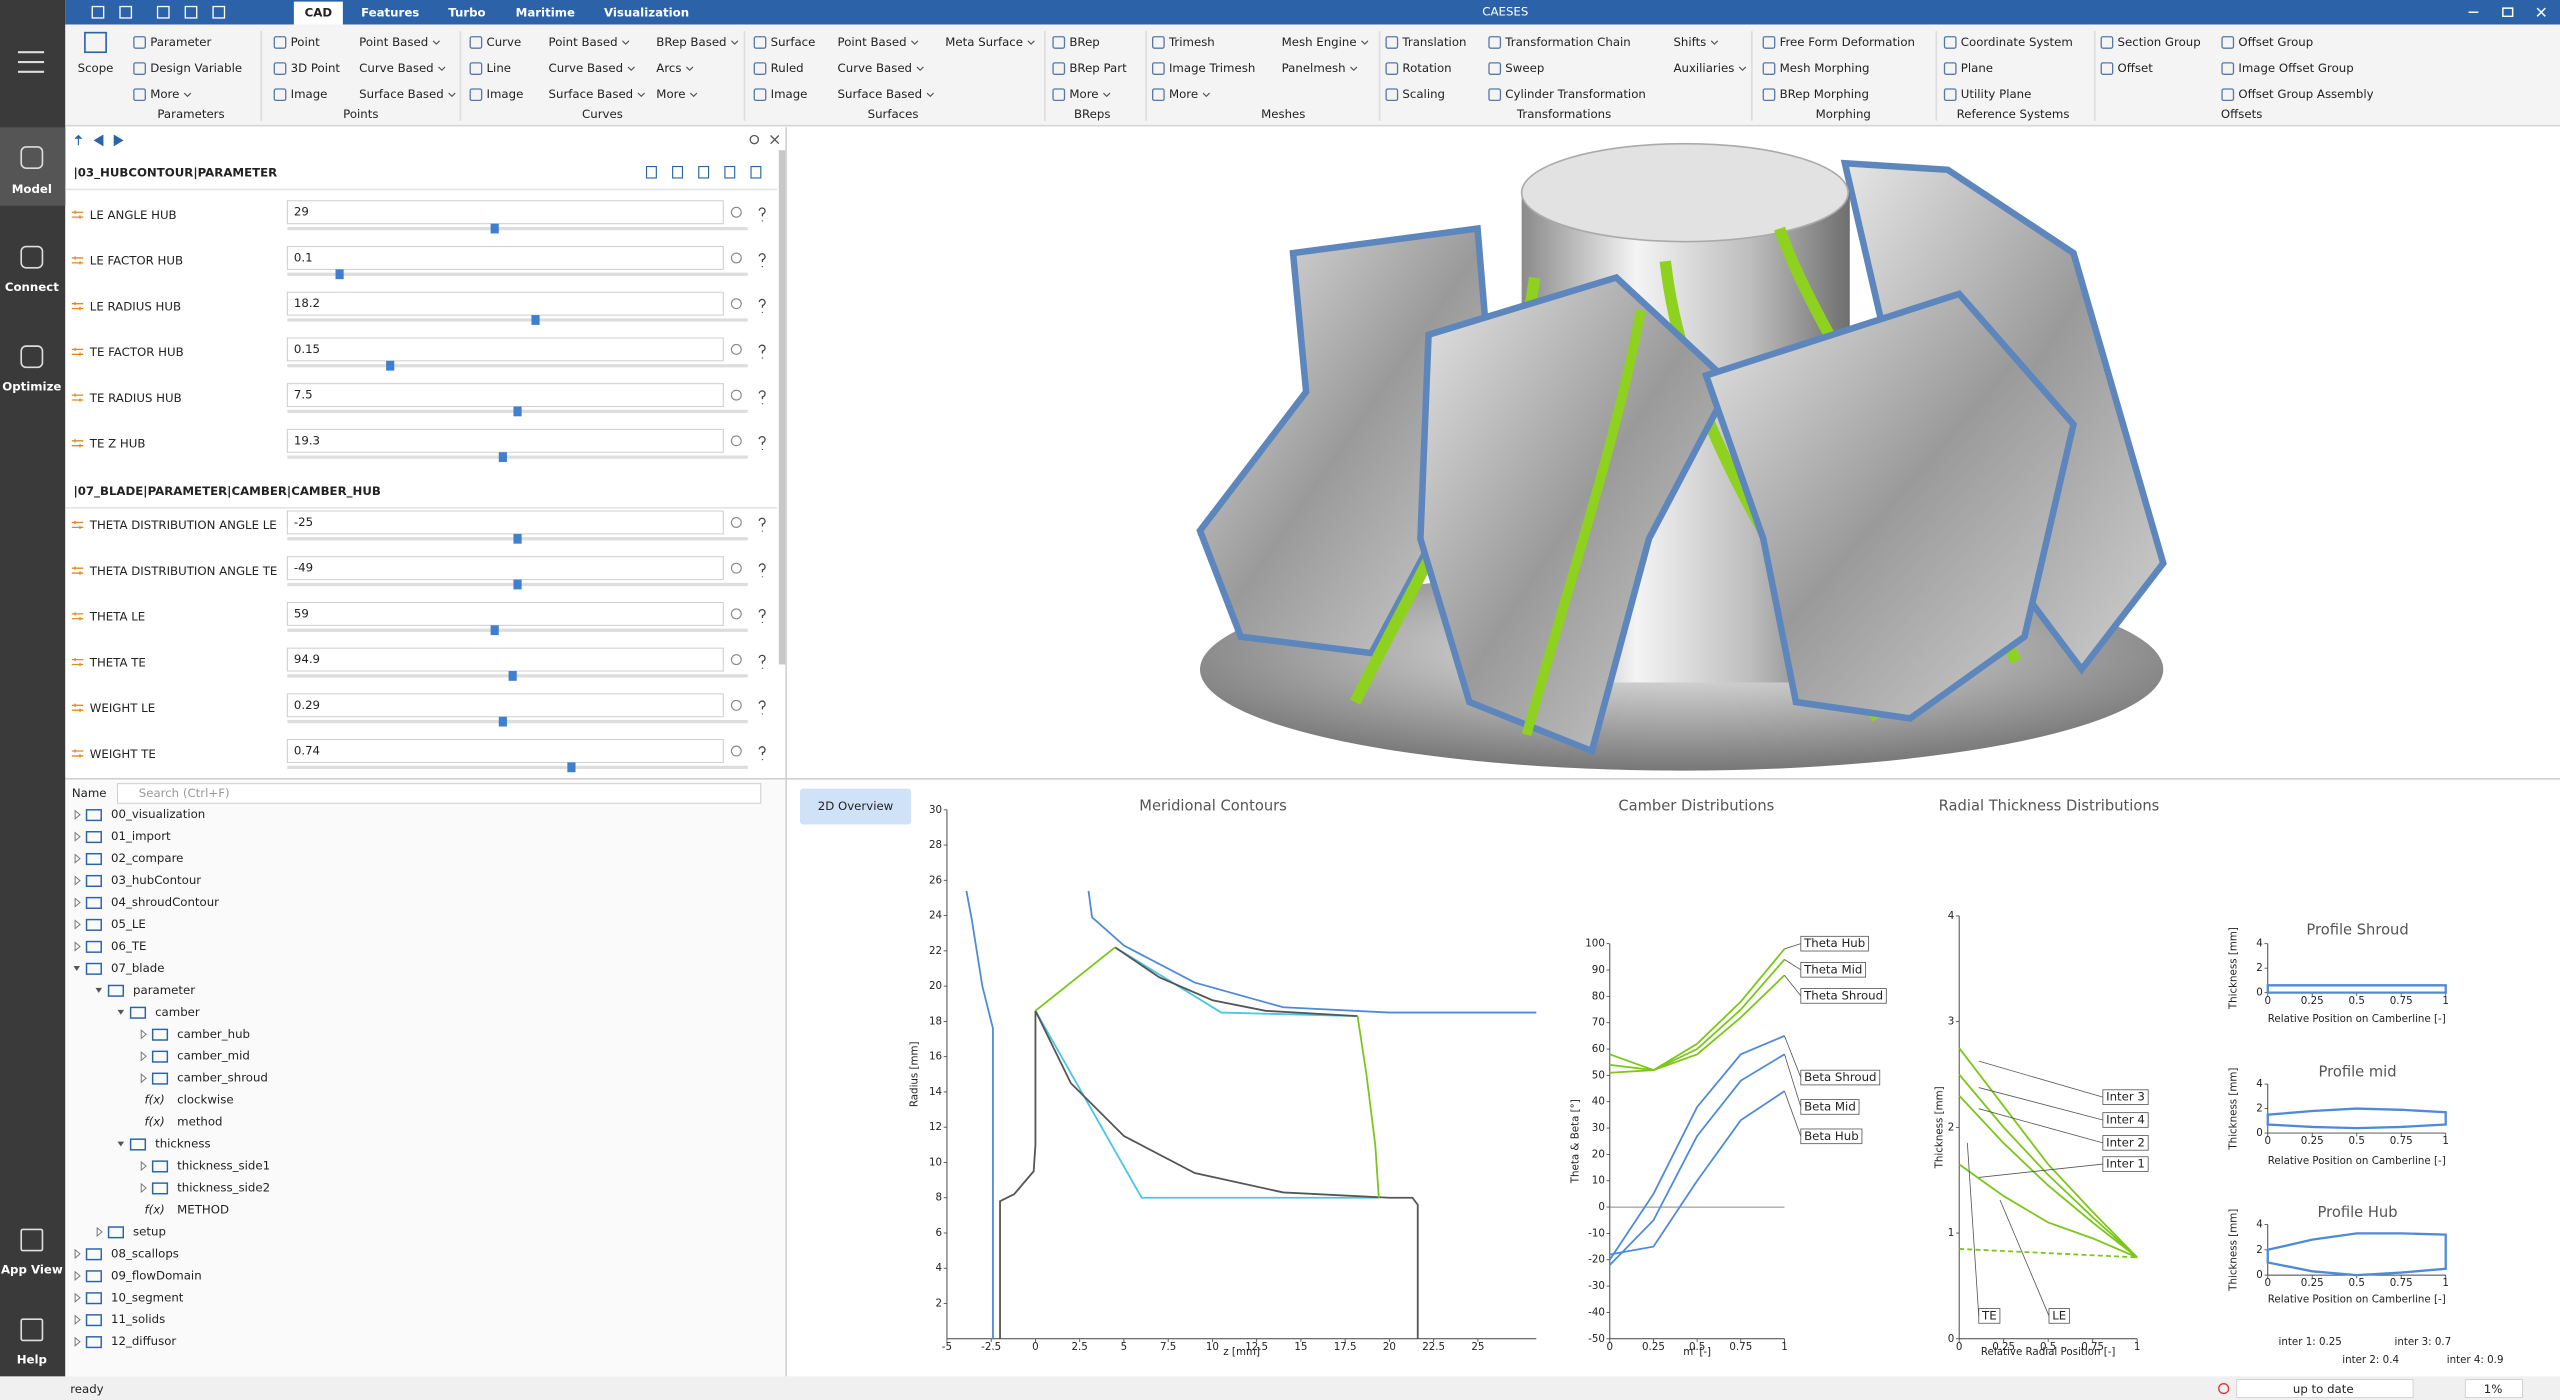  Describe the element at coordinates (1977, 68) in the screenshot. I see `ribbon-button: Plane` at that location.